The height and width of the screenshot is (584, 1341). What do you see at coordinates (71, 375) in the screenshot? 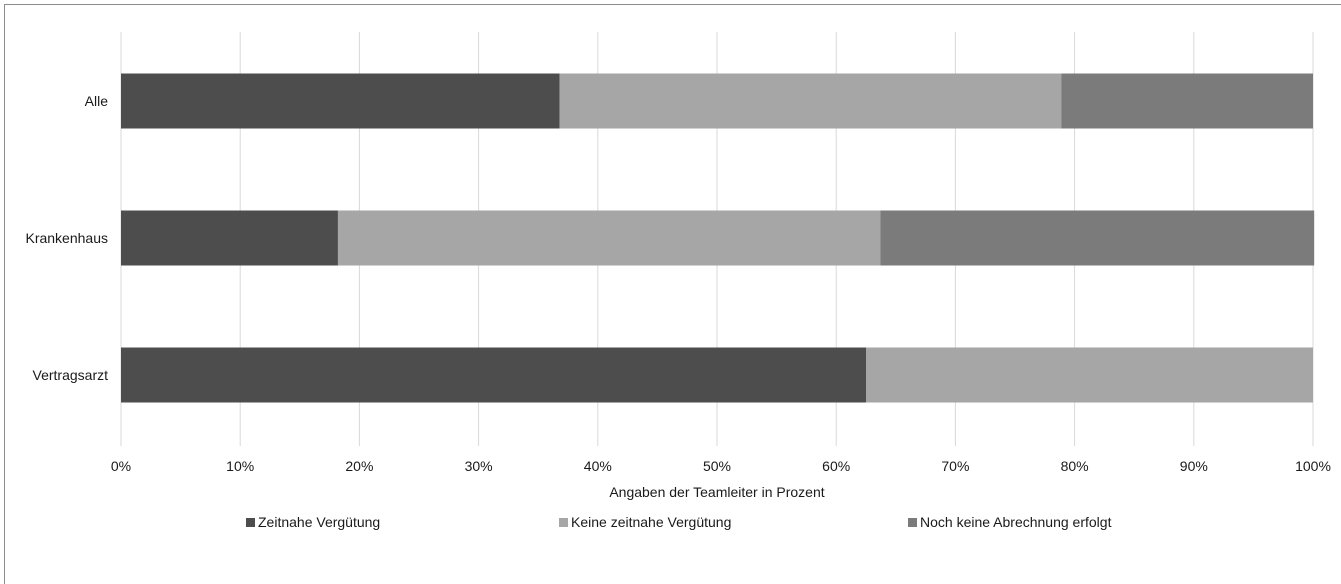
I see `category-label: Vertragsarzt` at bounding box center [71, 375].